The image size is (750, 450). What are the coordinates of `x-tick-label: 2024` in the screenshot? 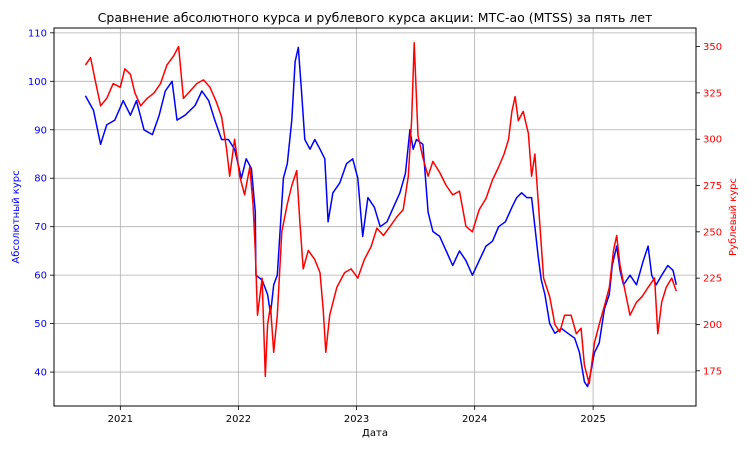 It's located at (474, 419).